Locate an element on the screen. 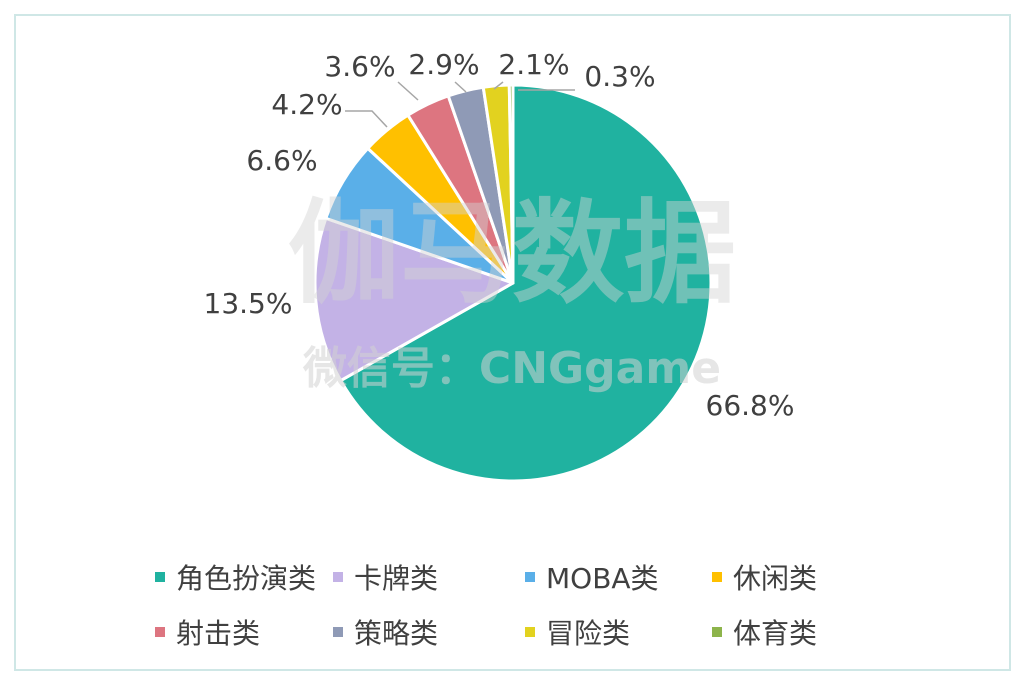 This screenshot has height=689, width=1029. legend-label-1: 角色扮演类 is located at coordinates (246, 578).